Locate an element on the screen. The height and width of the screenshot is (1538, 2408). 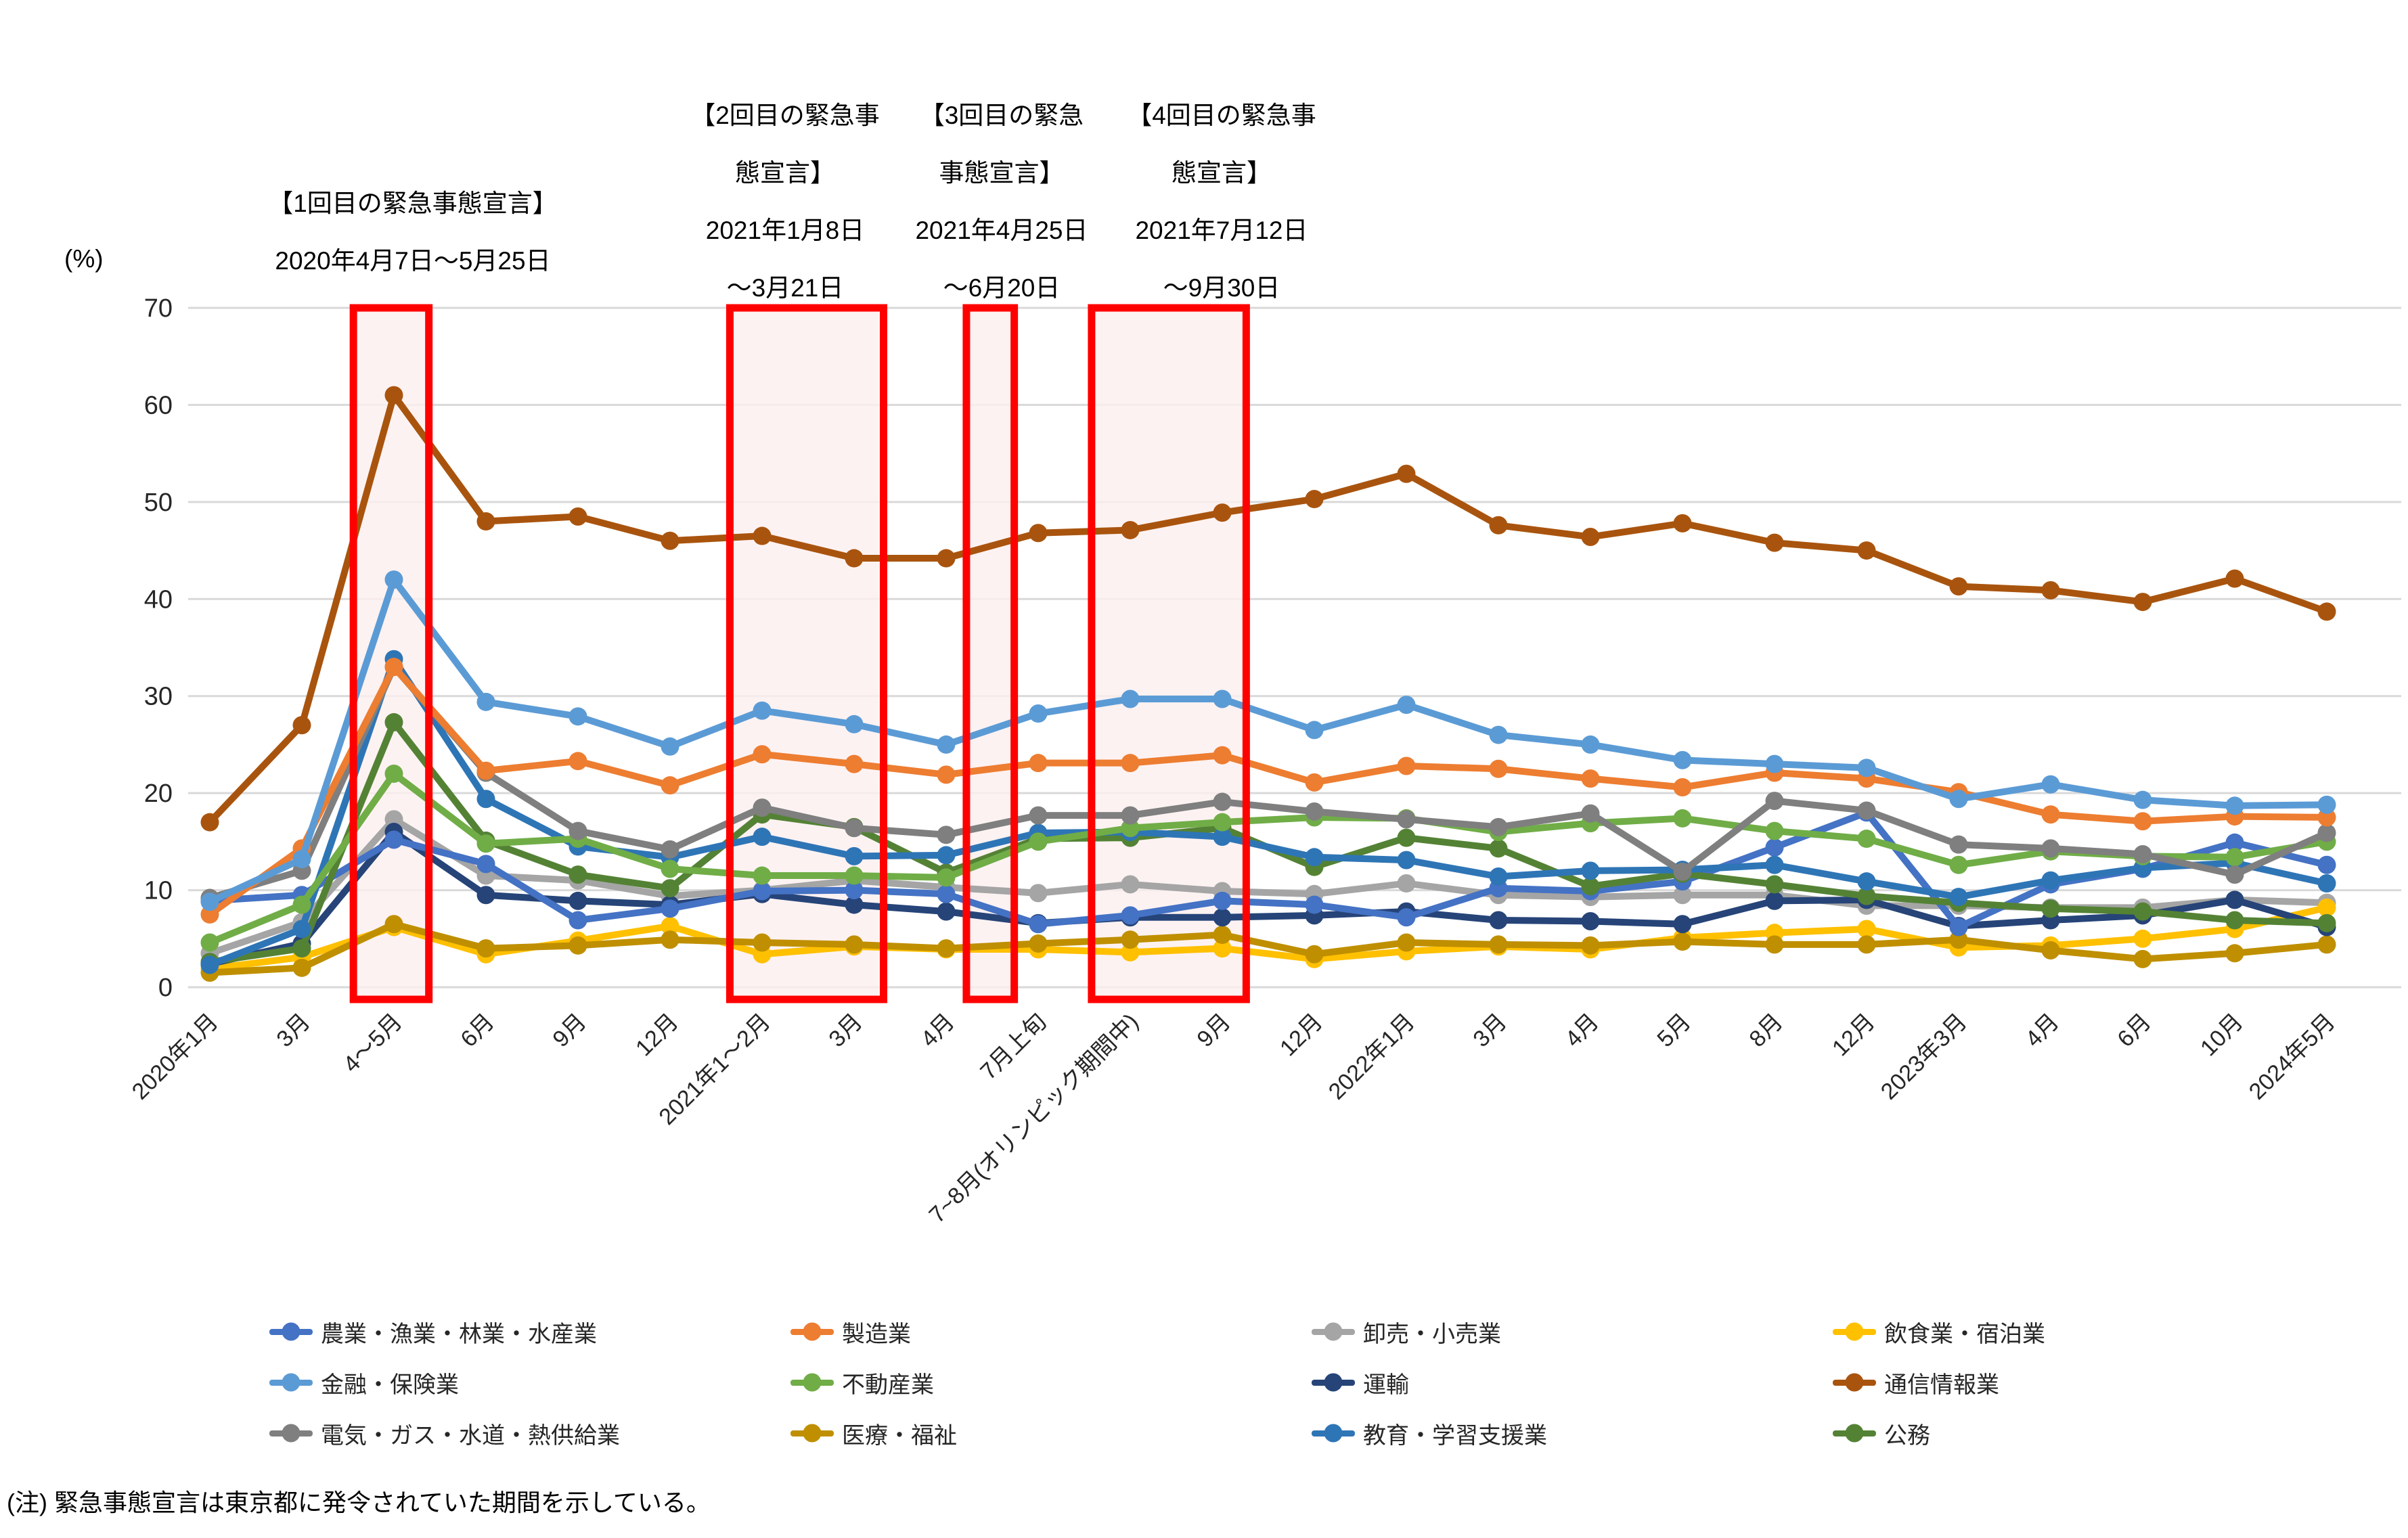
legend-item-運輸: 運輸 is located at coordinates (1360, 1382).